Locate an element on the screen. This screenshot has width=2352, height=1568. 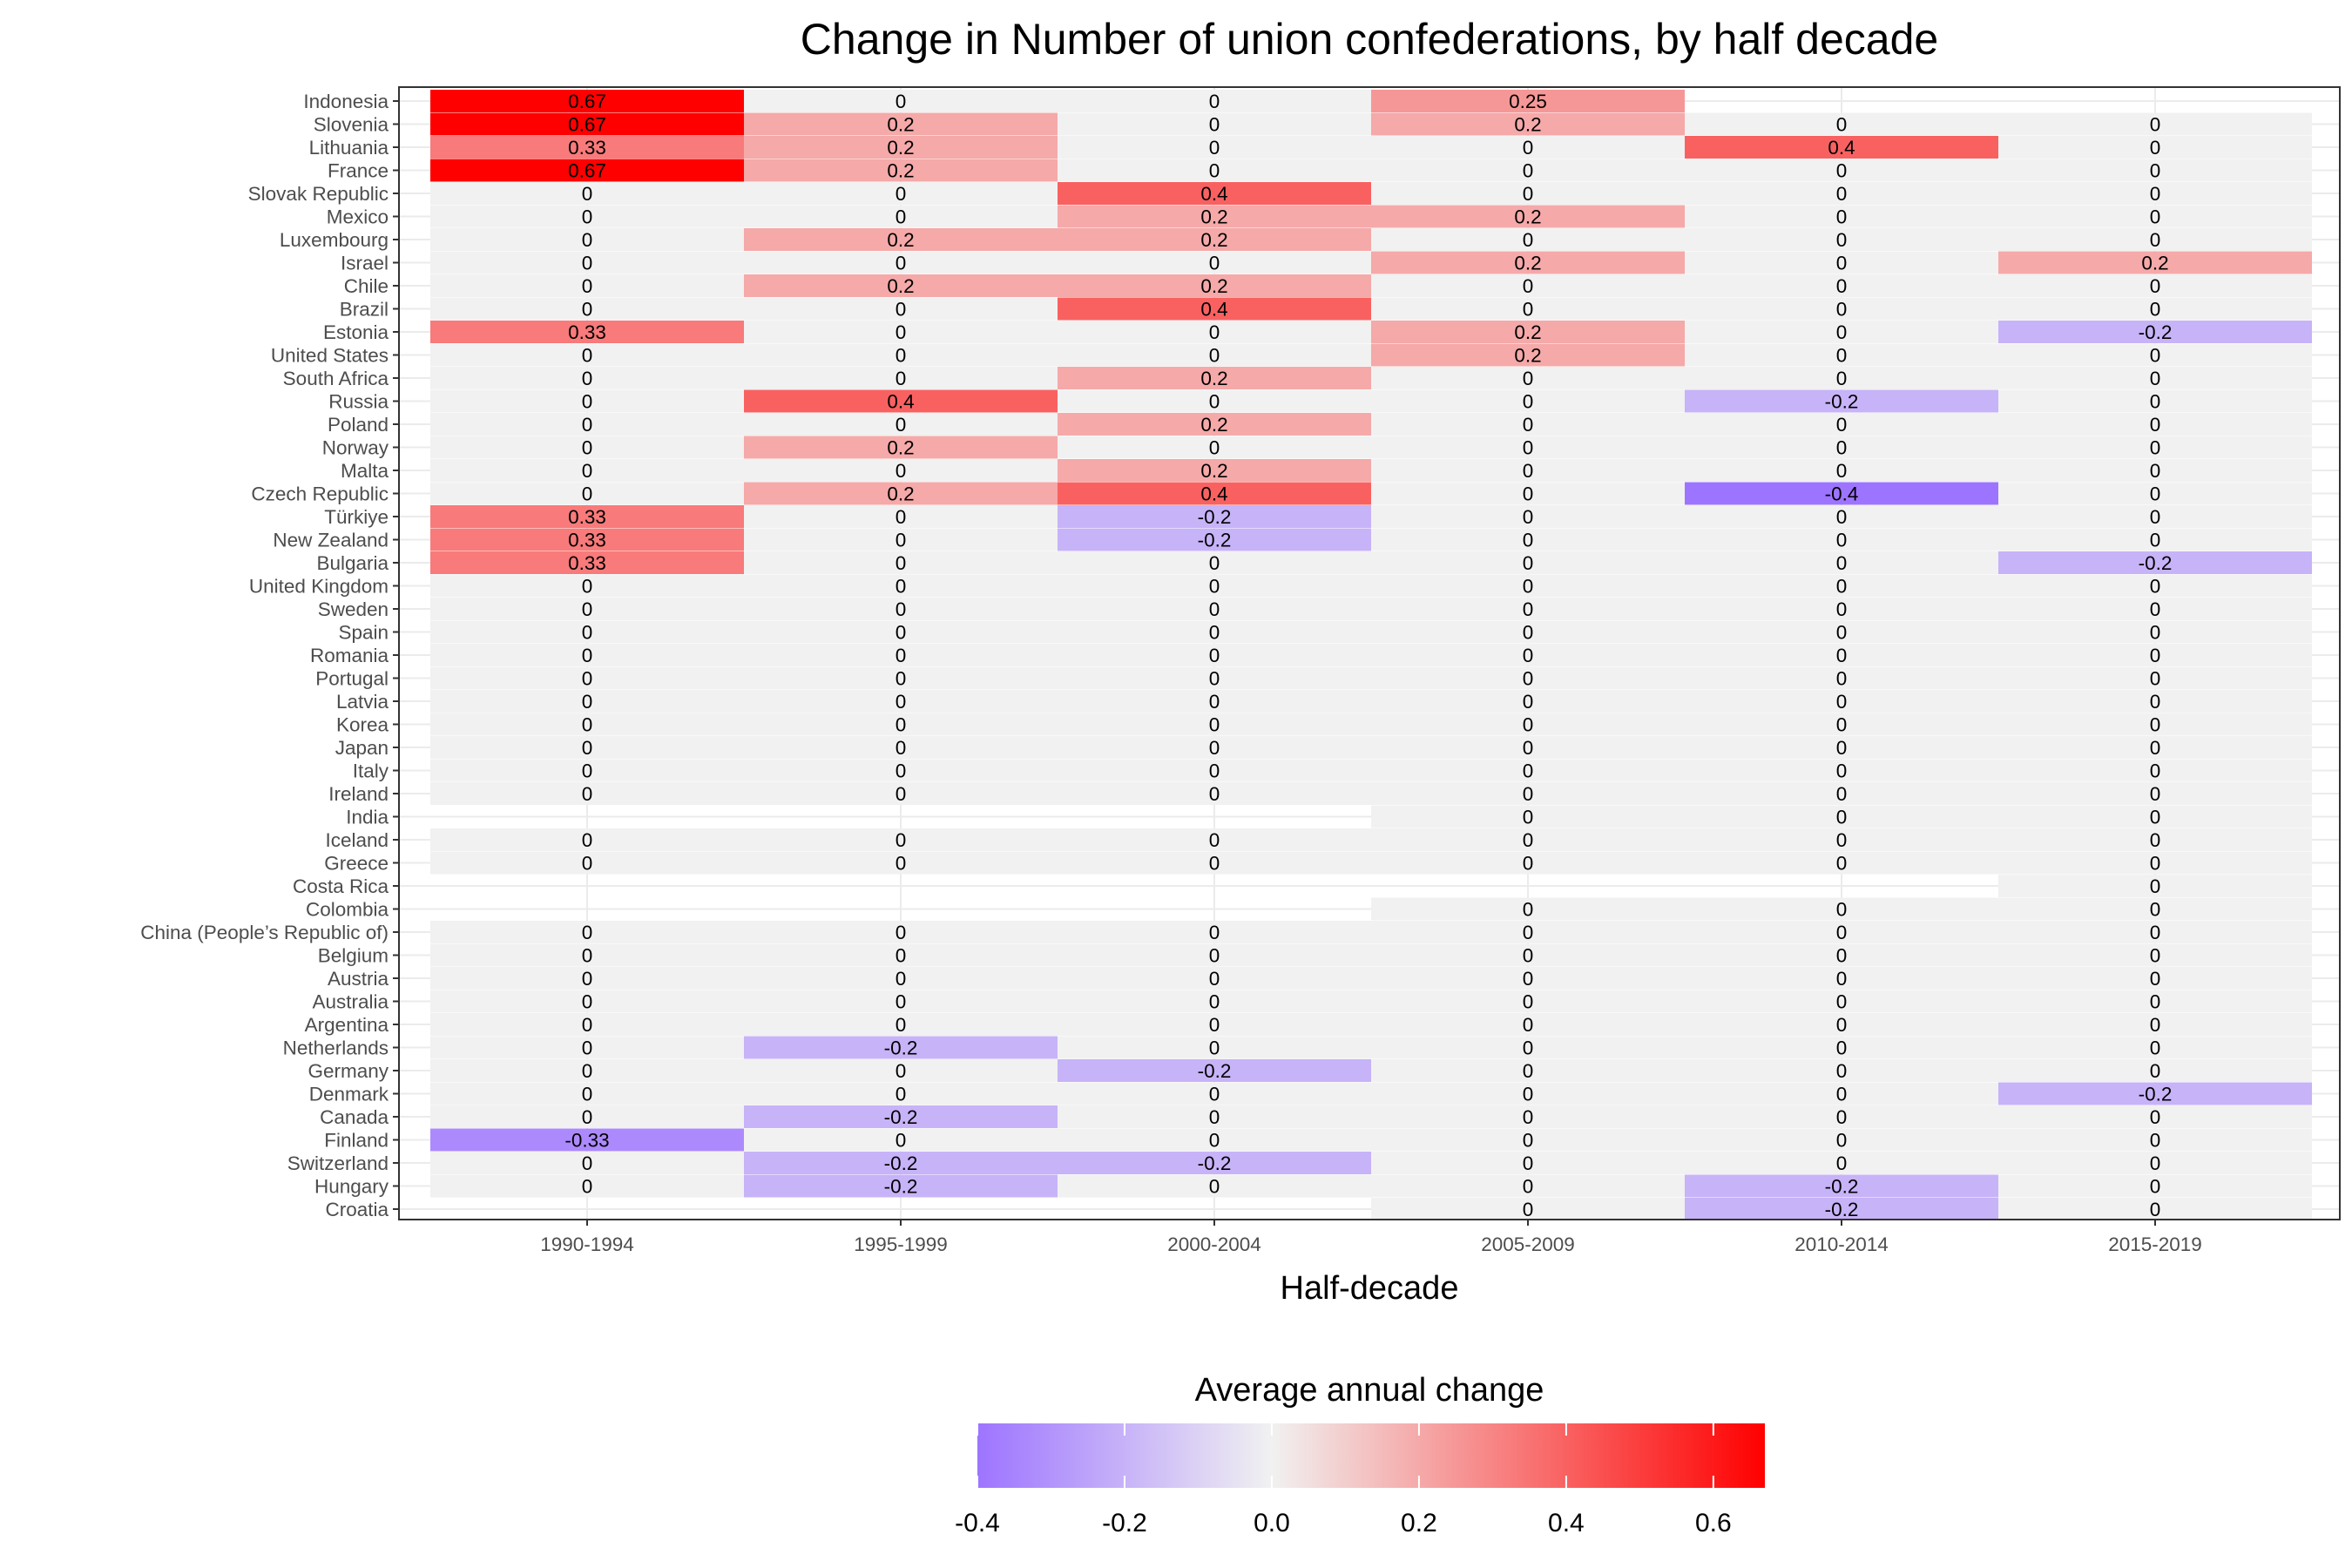
y-tick-label: Netherlands is located at coordinates (336, 1048).